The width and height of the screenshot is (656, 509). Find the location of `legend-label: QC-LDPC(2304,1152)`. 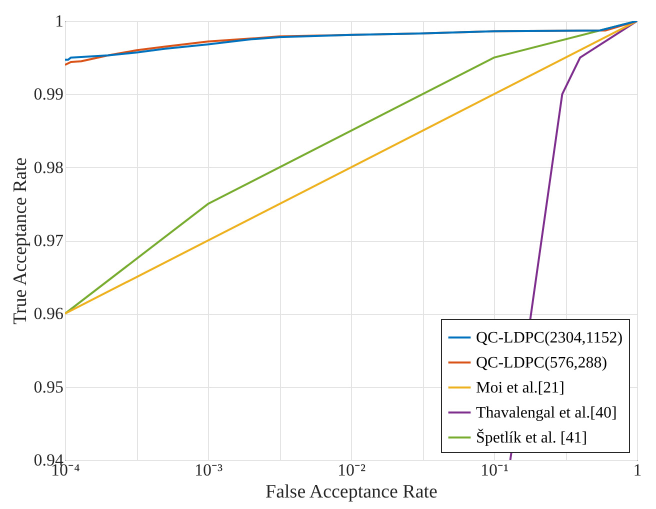

legend-label: QC-LDPC(2304,1152) is located at coordinates (549, 338).